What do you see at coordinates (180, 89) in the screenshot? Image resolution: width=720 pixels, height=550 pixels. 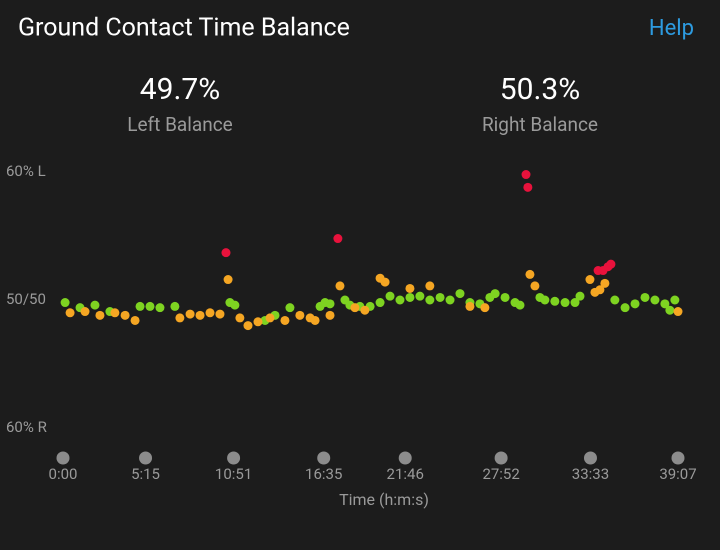 I see `left-balance-value: 49.7%` at bounding box center [180, 89].